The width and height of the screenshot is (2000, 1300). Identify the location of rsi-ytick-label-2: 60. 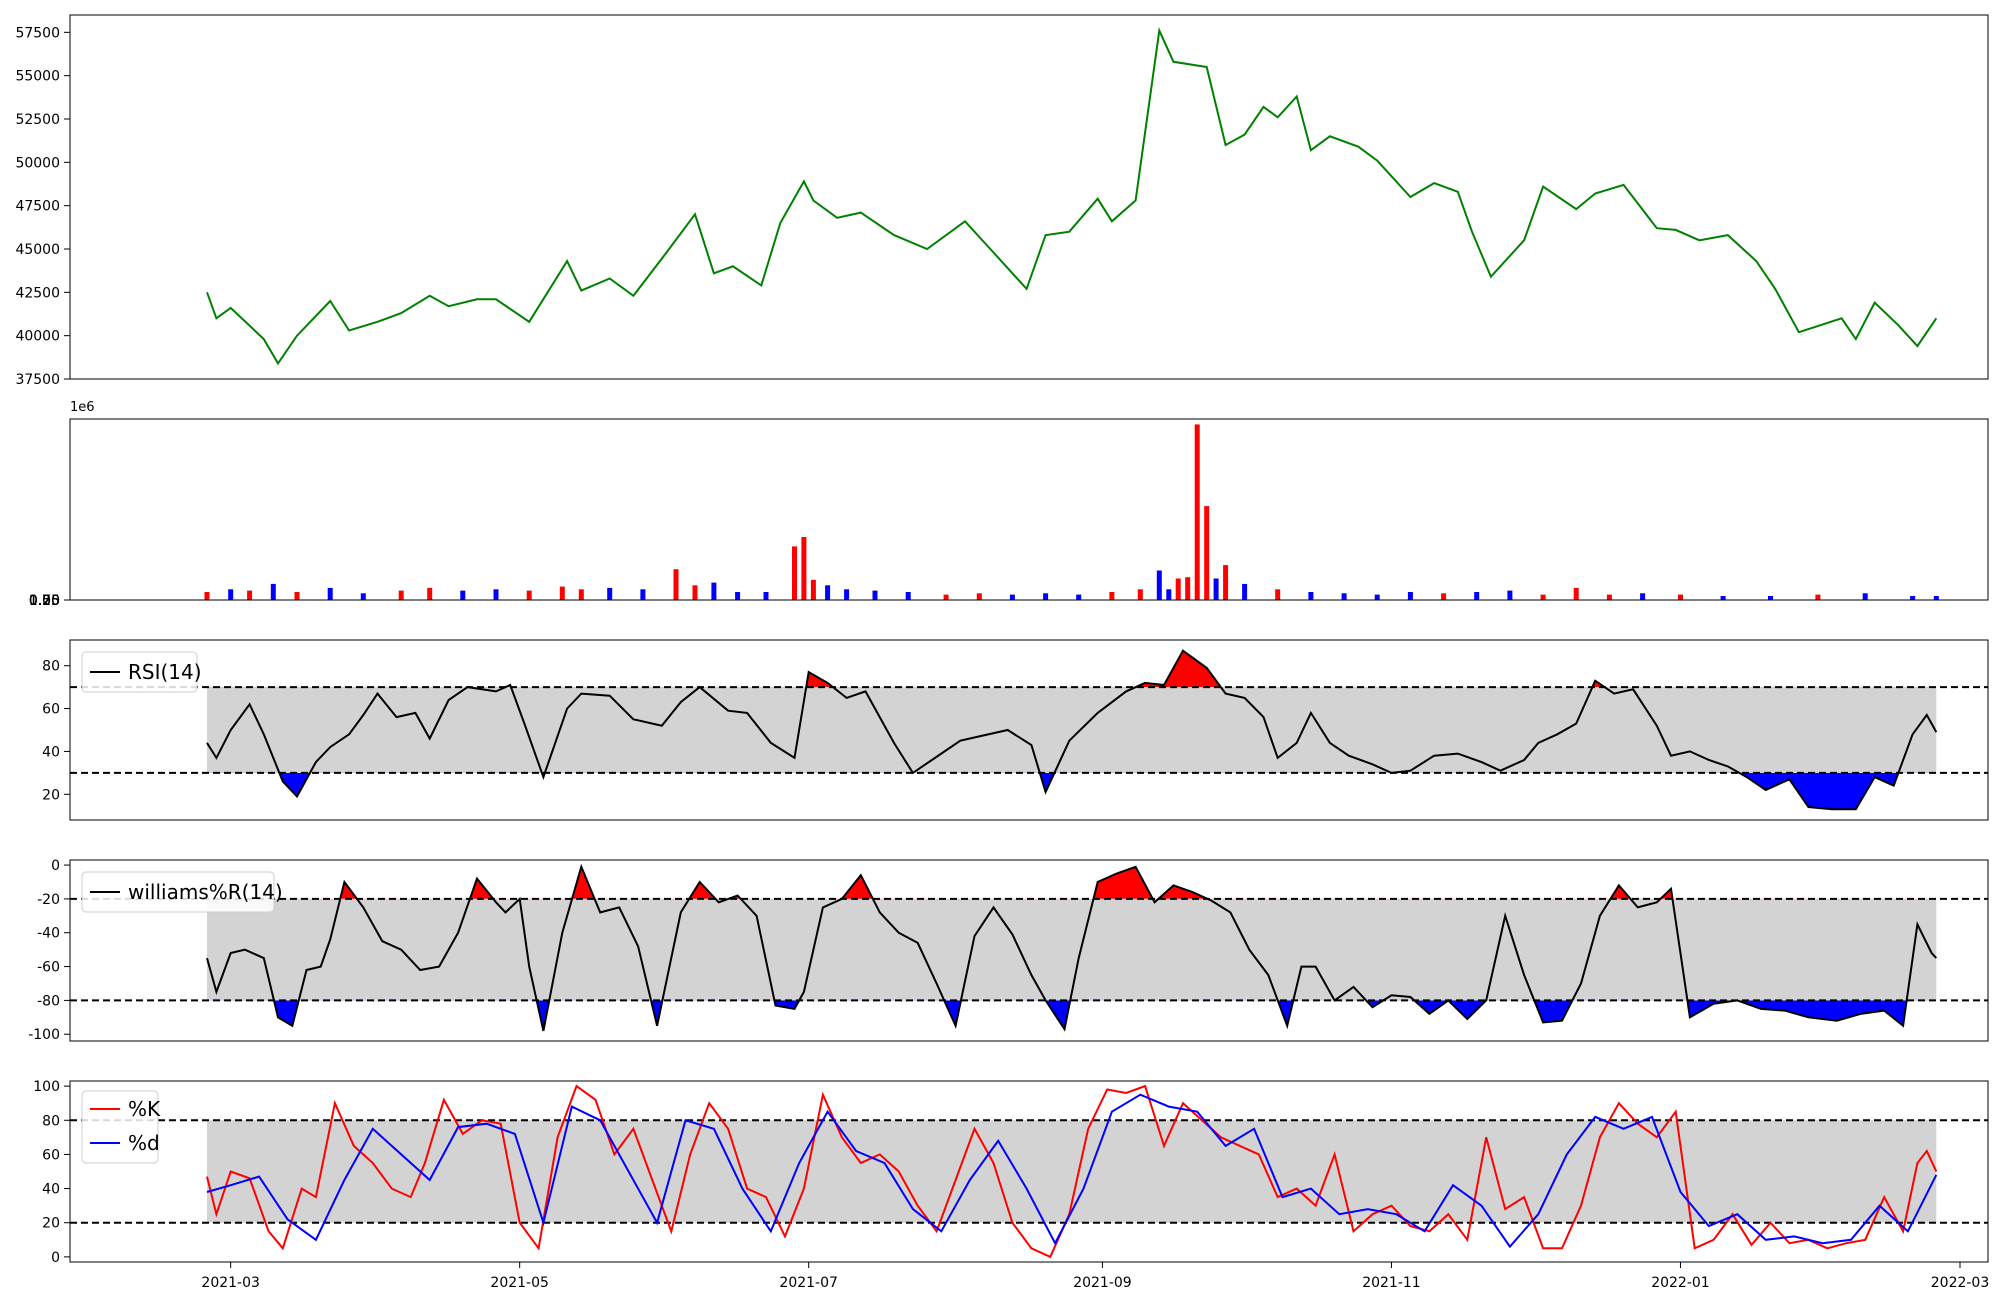
(51, 710).